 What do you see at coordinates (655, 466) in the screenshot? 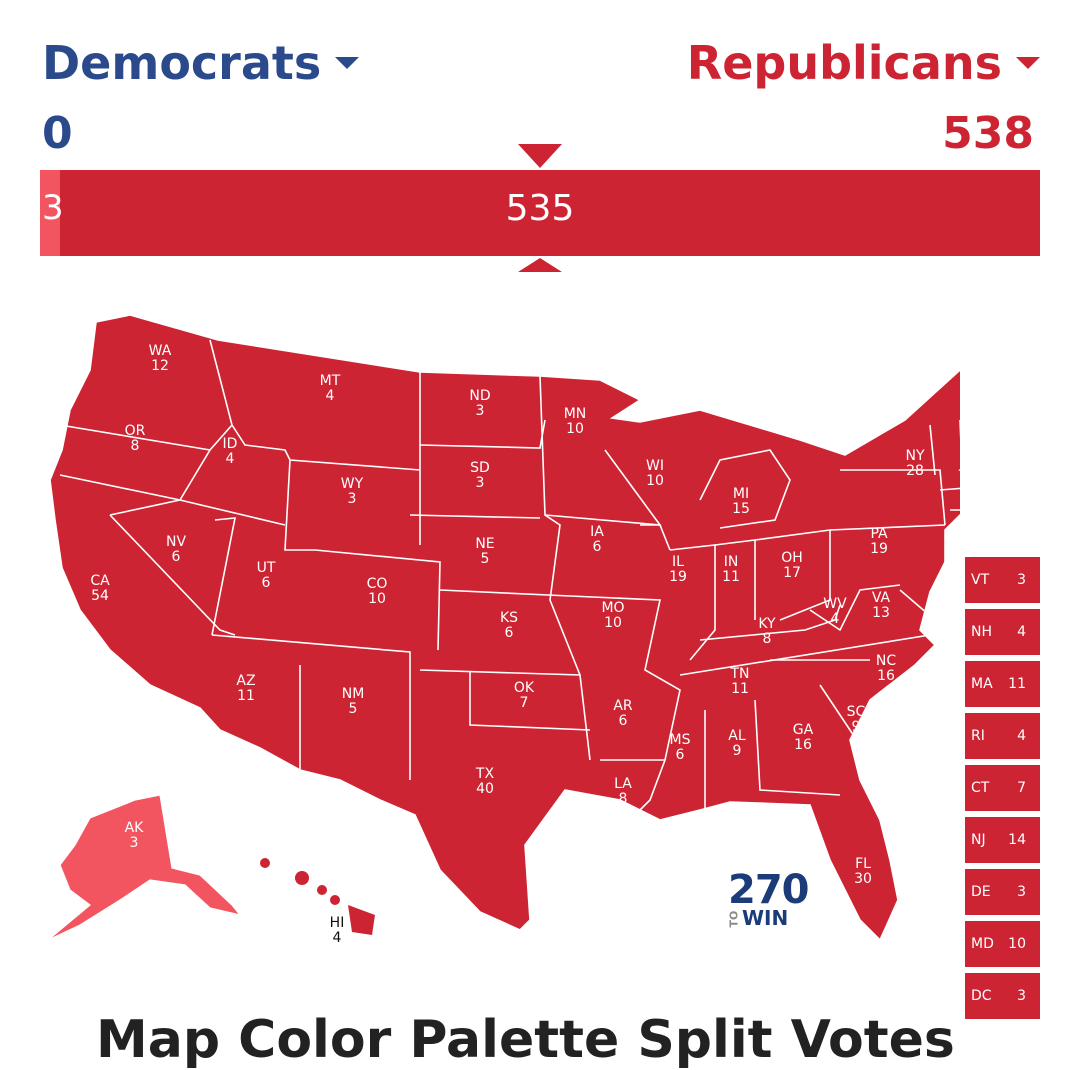
I see `state-abbr: WI` at bounding box center [655, 466].